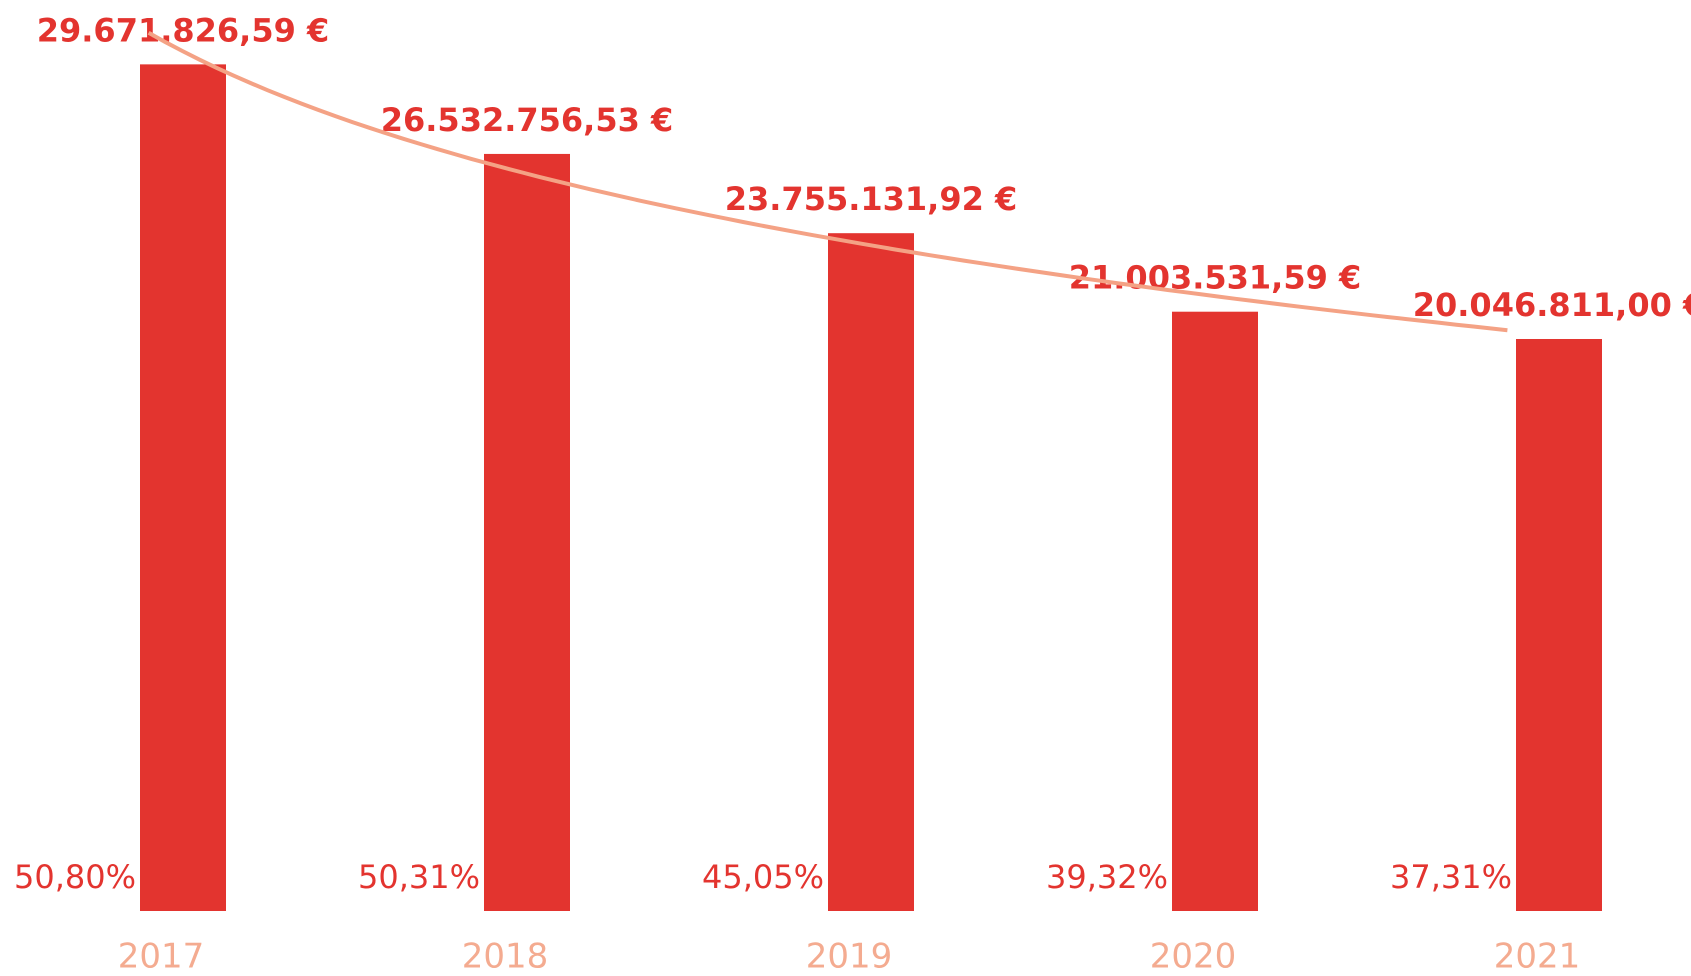  What do you see at coordinates (1193, 956) in the screenshot?
I see `x-tick-label: 2020` at bounding box center [1193, 956].